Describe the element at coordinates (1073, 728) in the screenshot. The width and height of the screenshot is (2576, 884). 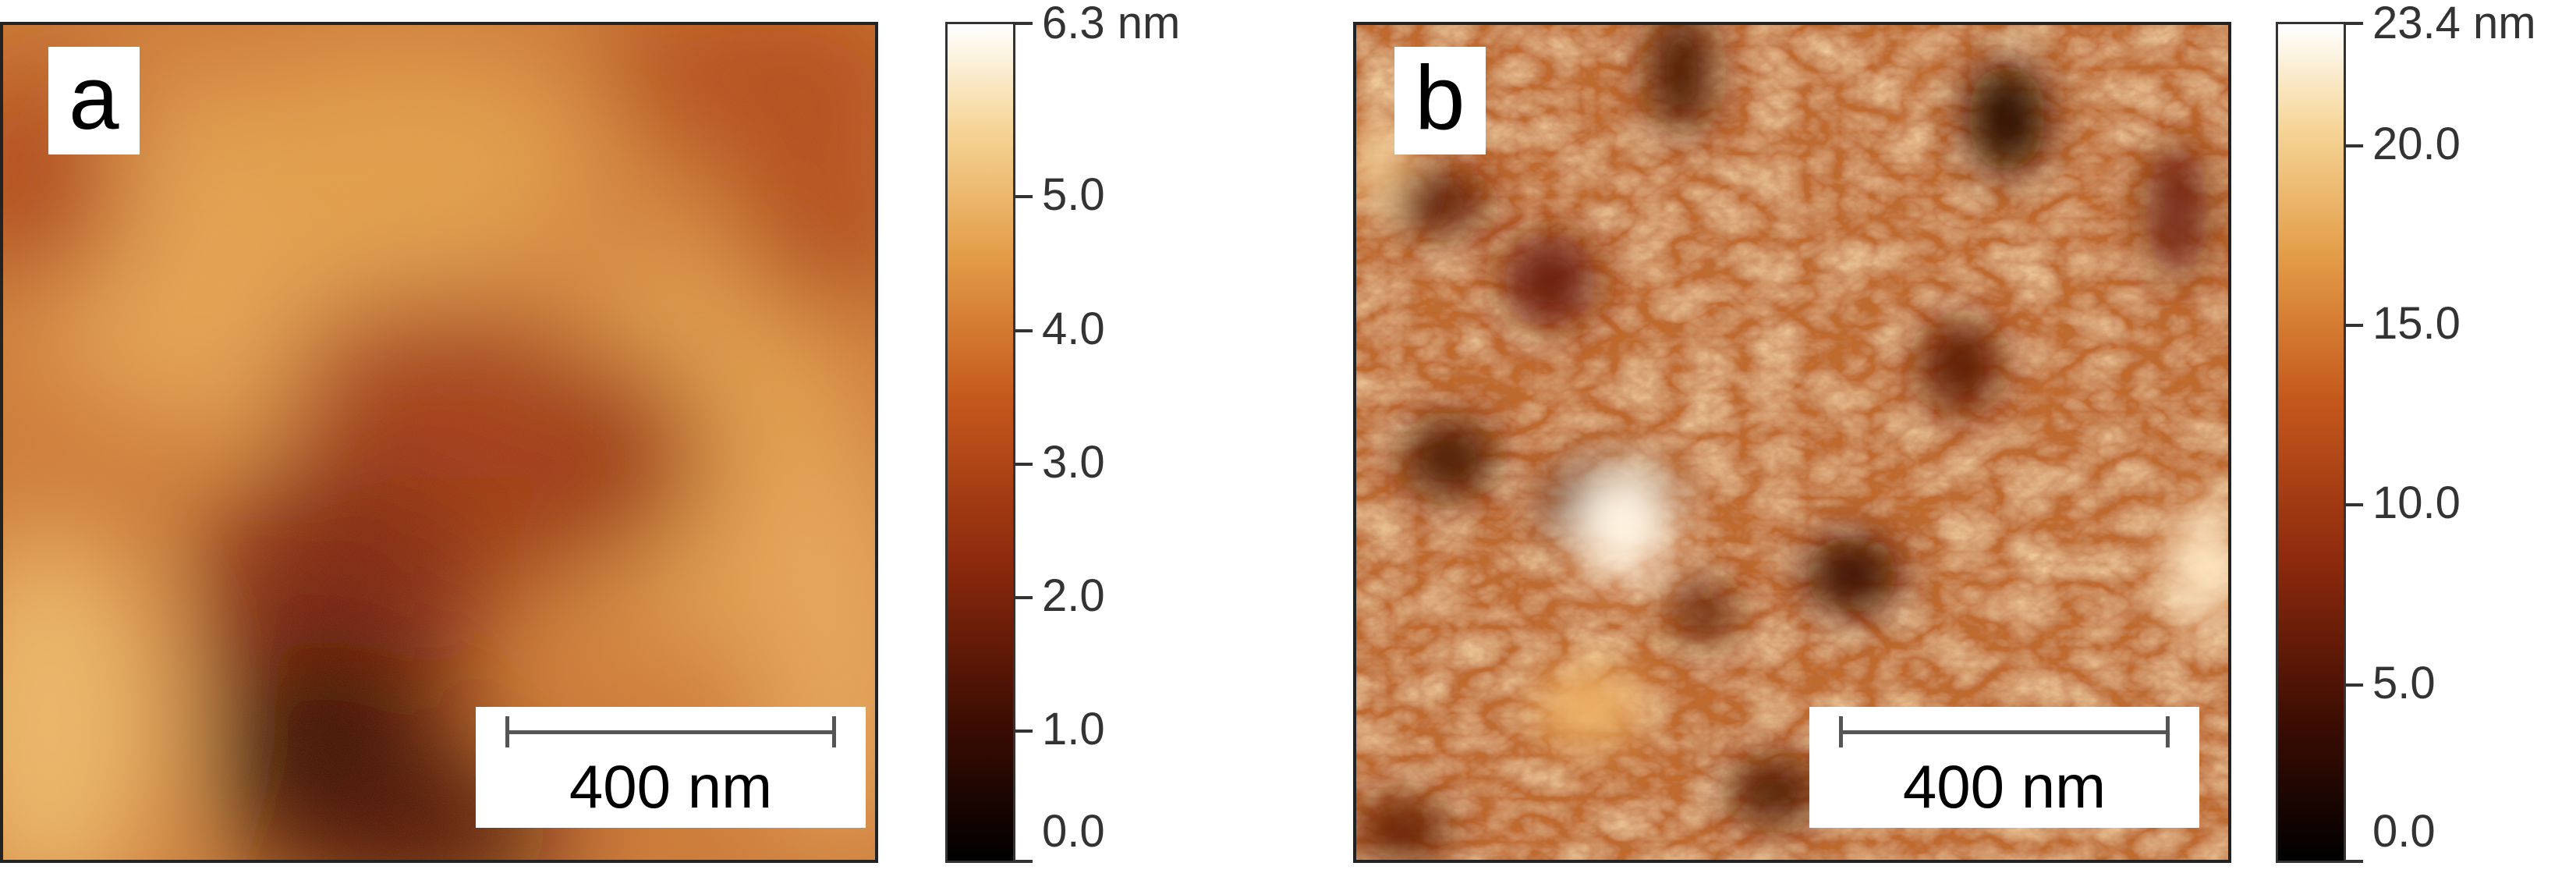
I see `colorbar-tick-label-a: 1.0` at that location.